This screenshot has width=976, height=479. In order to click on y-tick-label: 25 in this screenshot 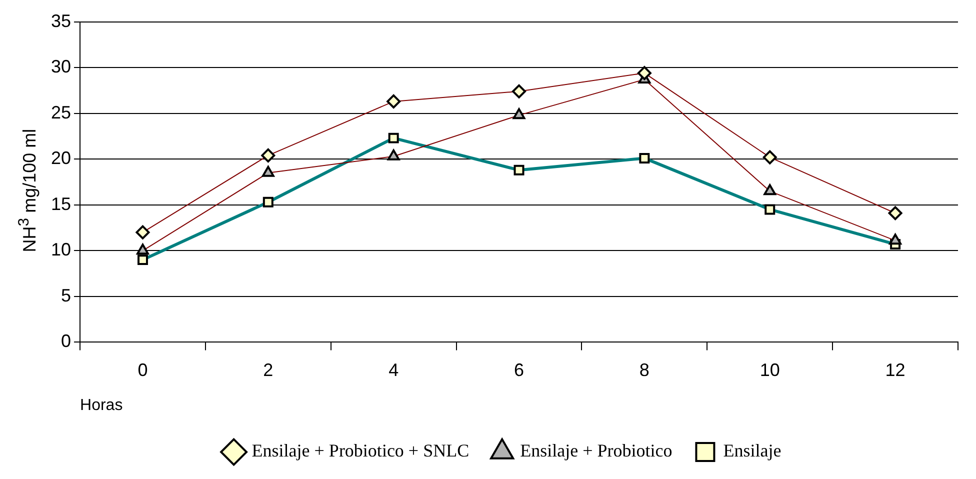, I will do `click(61, 112)`.